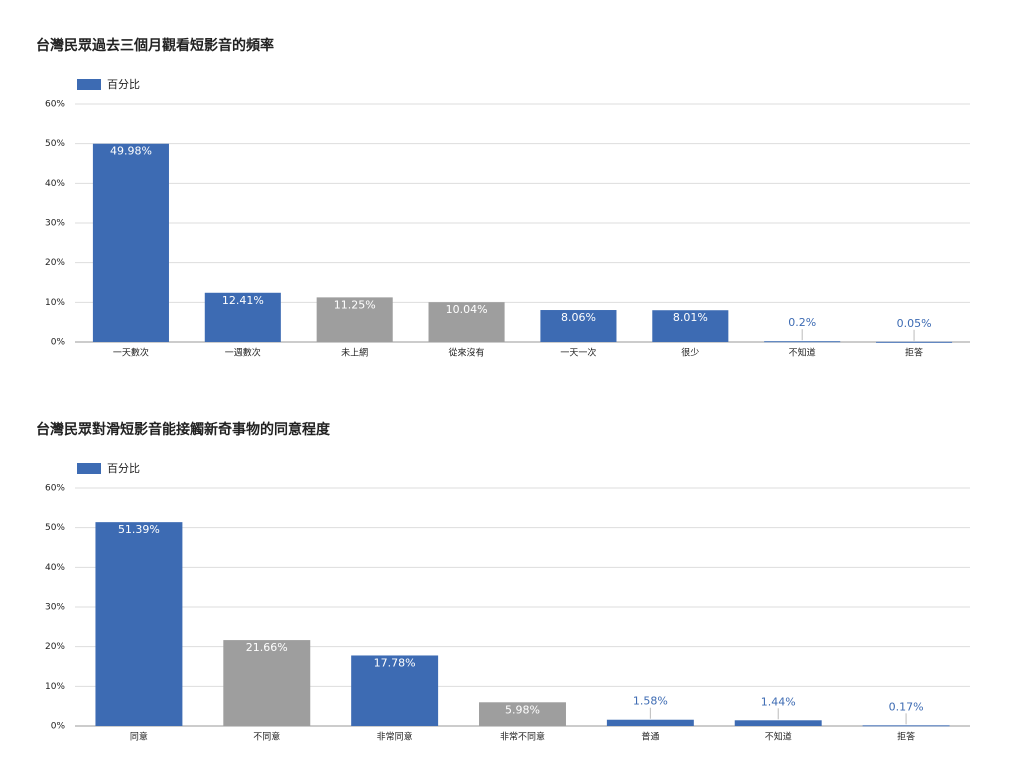 The height and width of the screenshot is (769, 1024). I want to click on value-label: 0.05%, so click(914, 323).